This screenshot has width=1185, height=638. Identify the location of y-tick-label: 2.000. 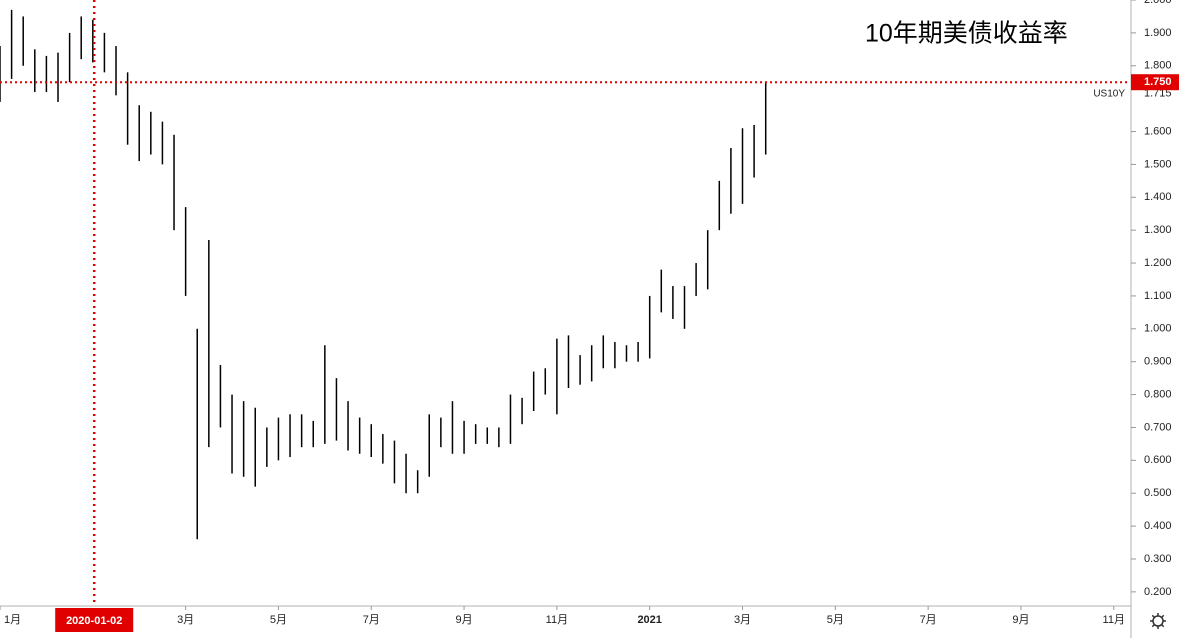
(1158, 3).